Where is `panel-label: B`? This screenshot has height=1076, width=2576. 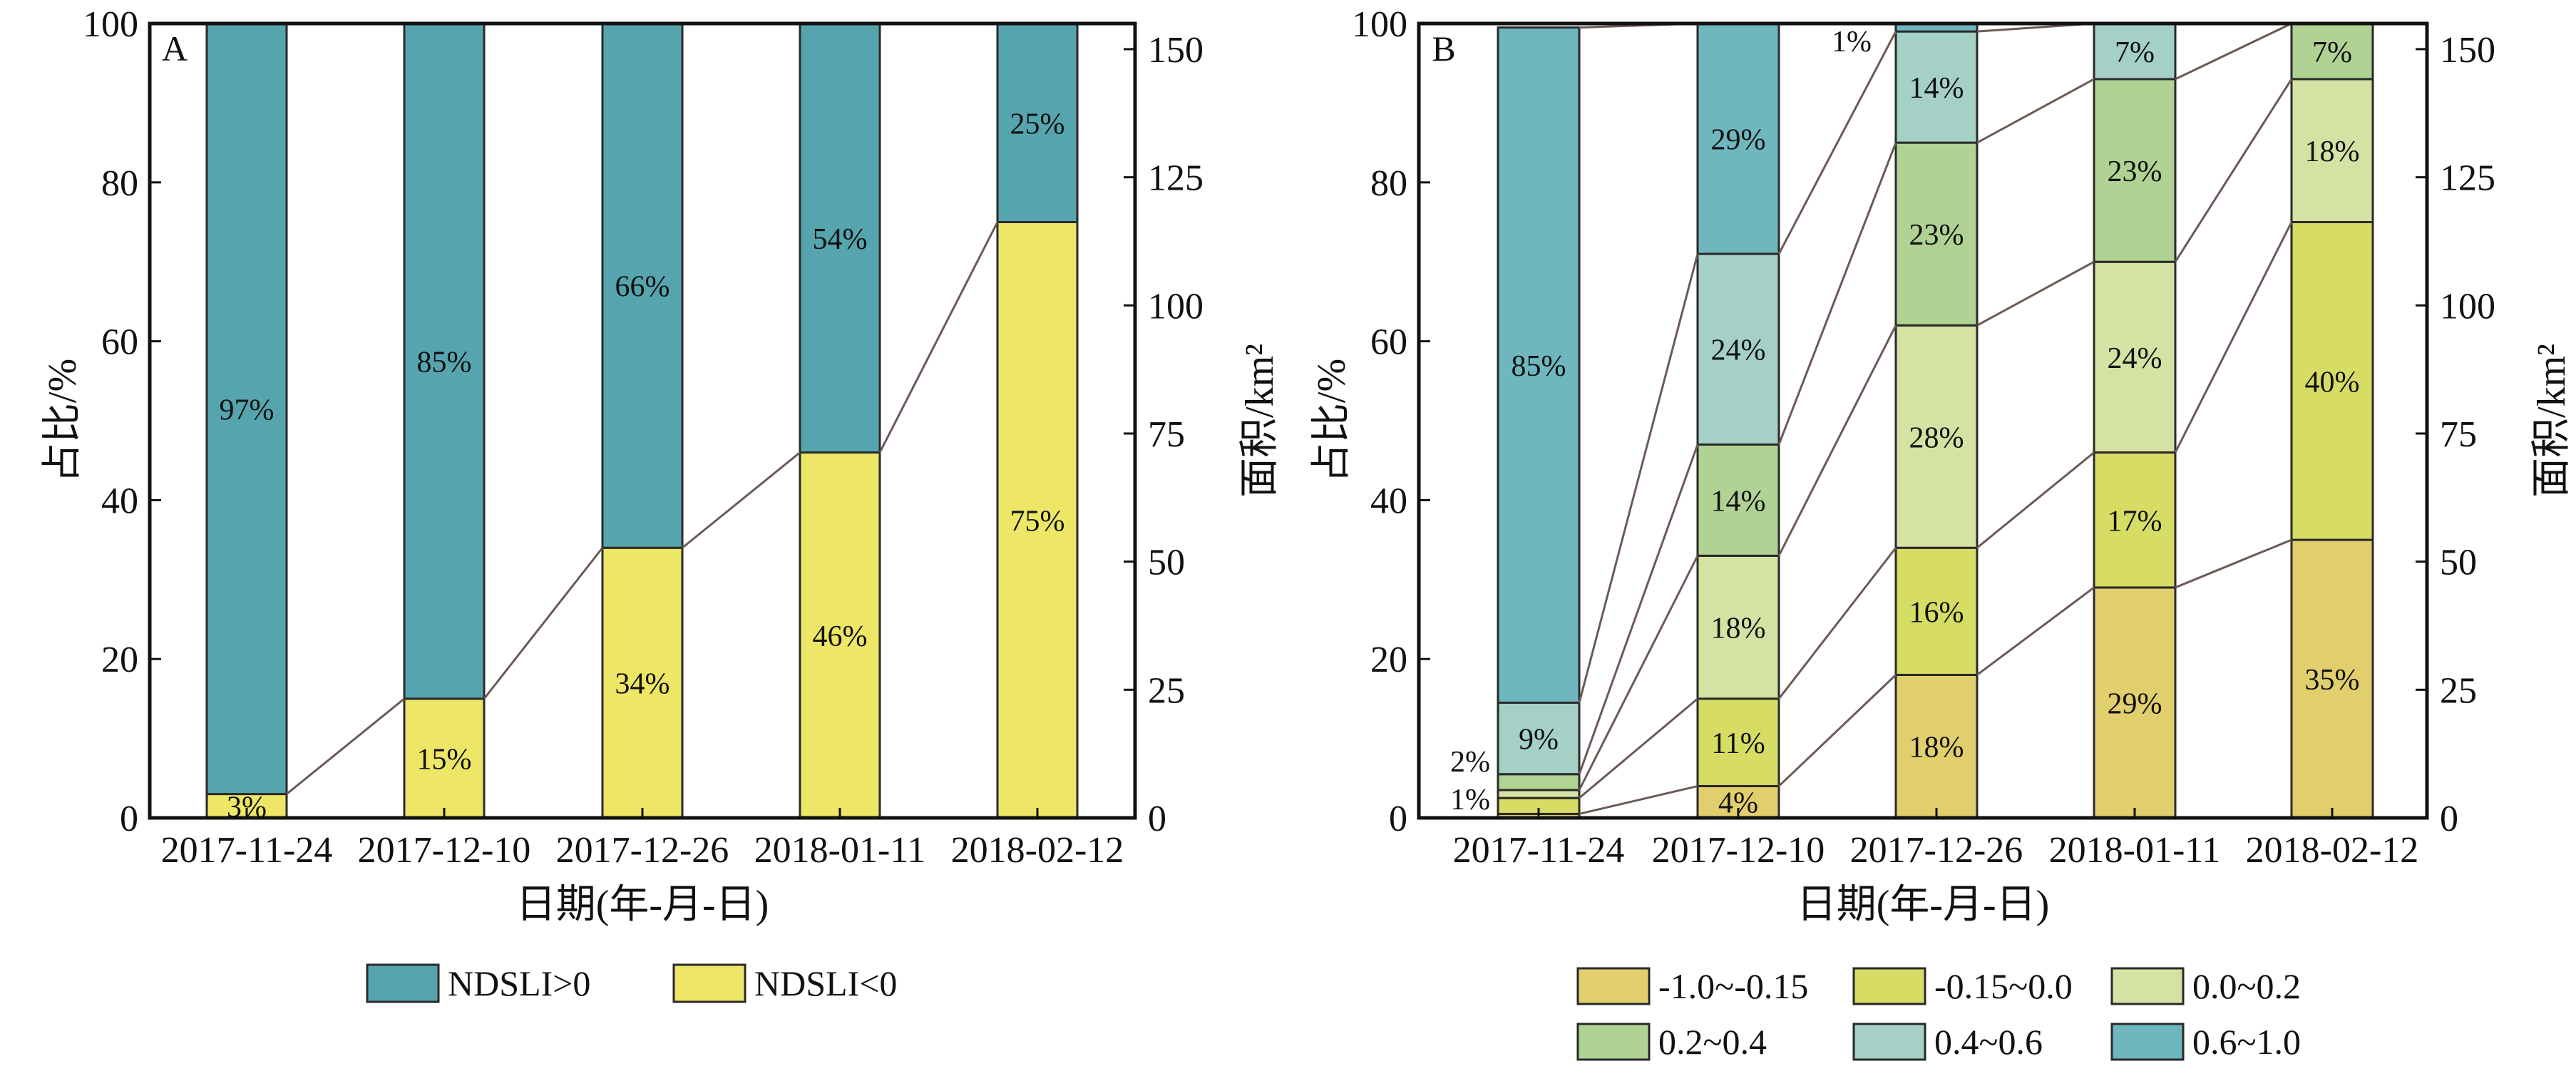 panel-label: B is located at coordinates (1443, 48).